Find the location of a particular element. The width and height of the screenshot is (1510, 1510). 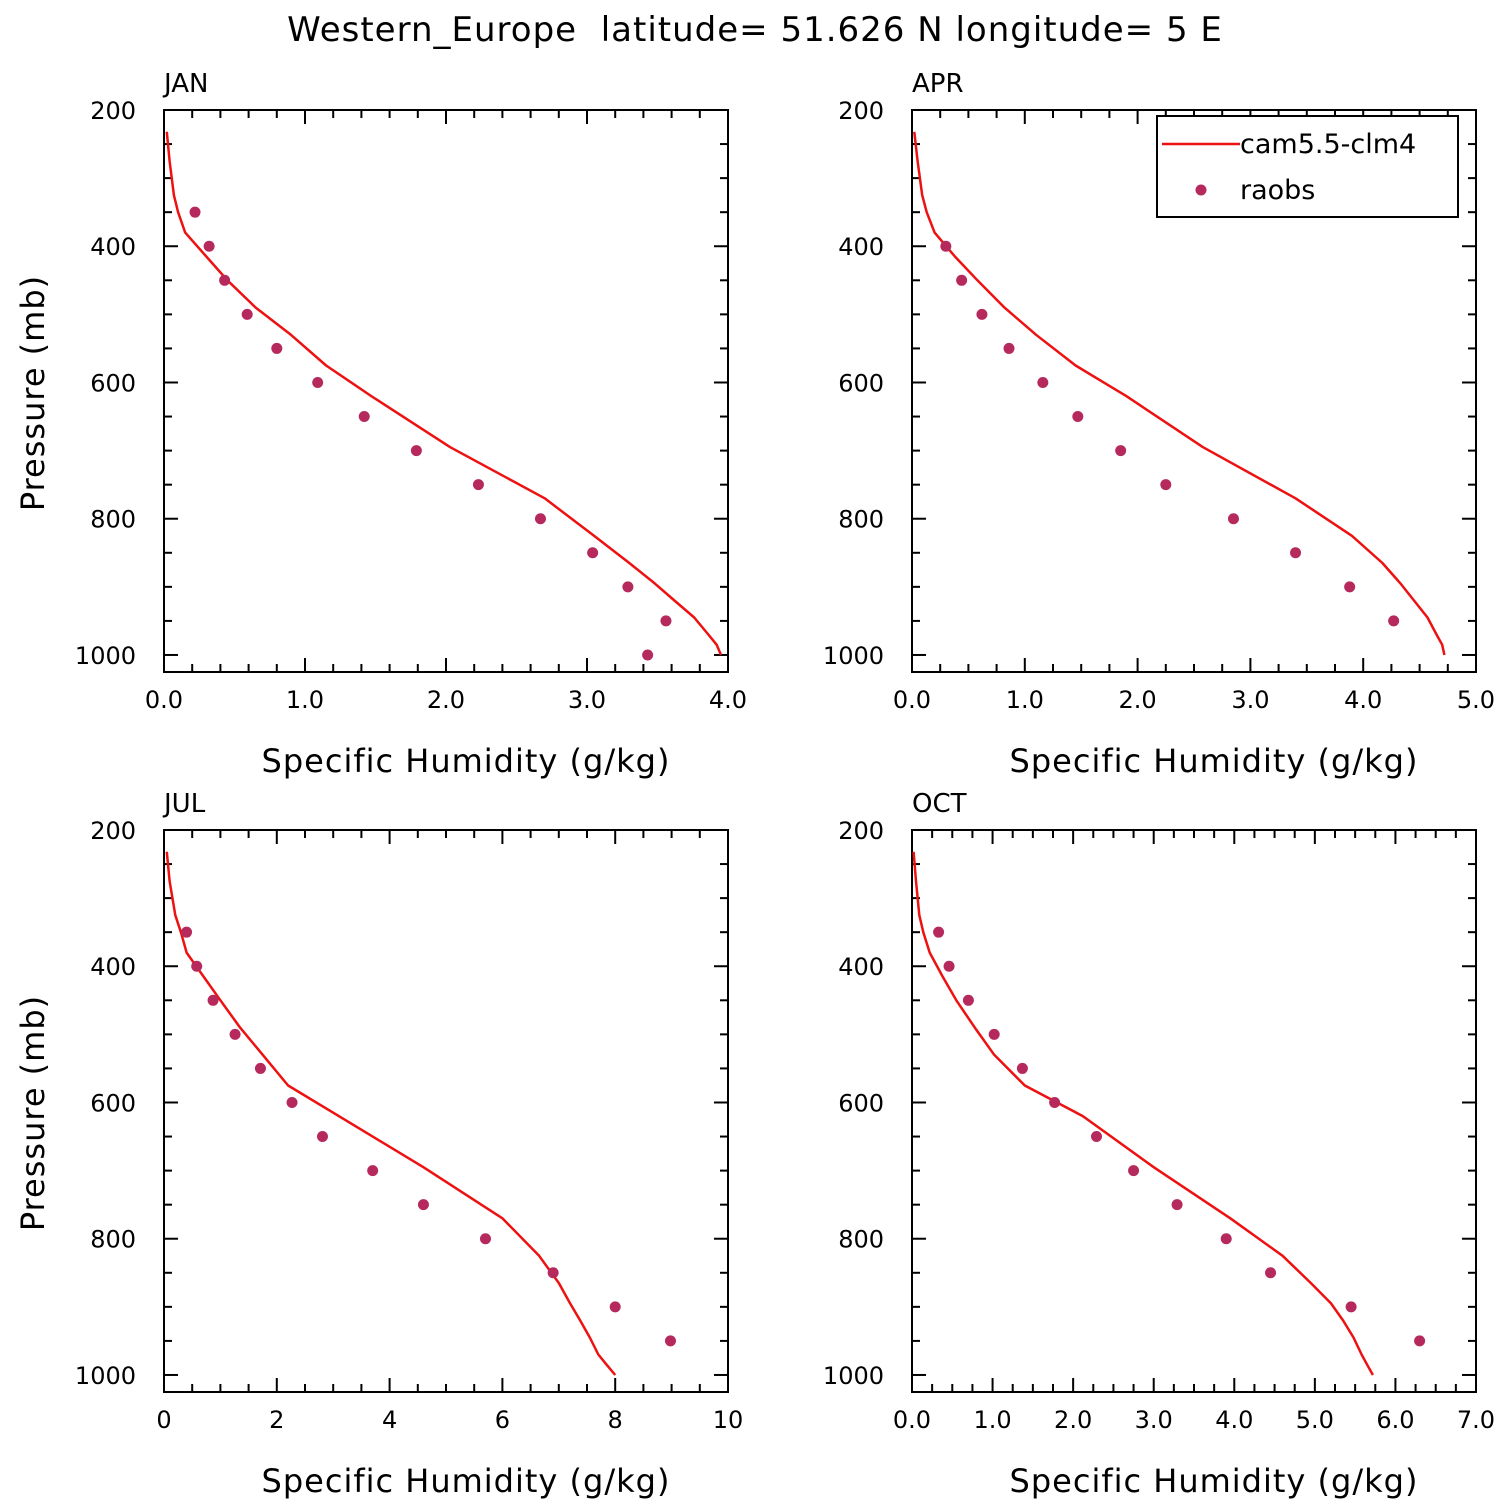

x-tick-label: 2 is located at coordinates (276, 1420).